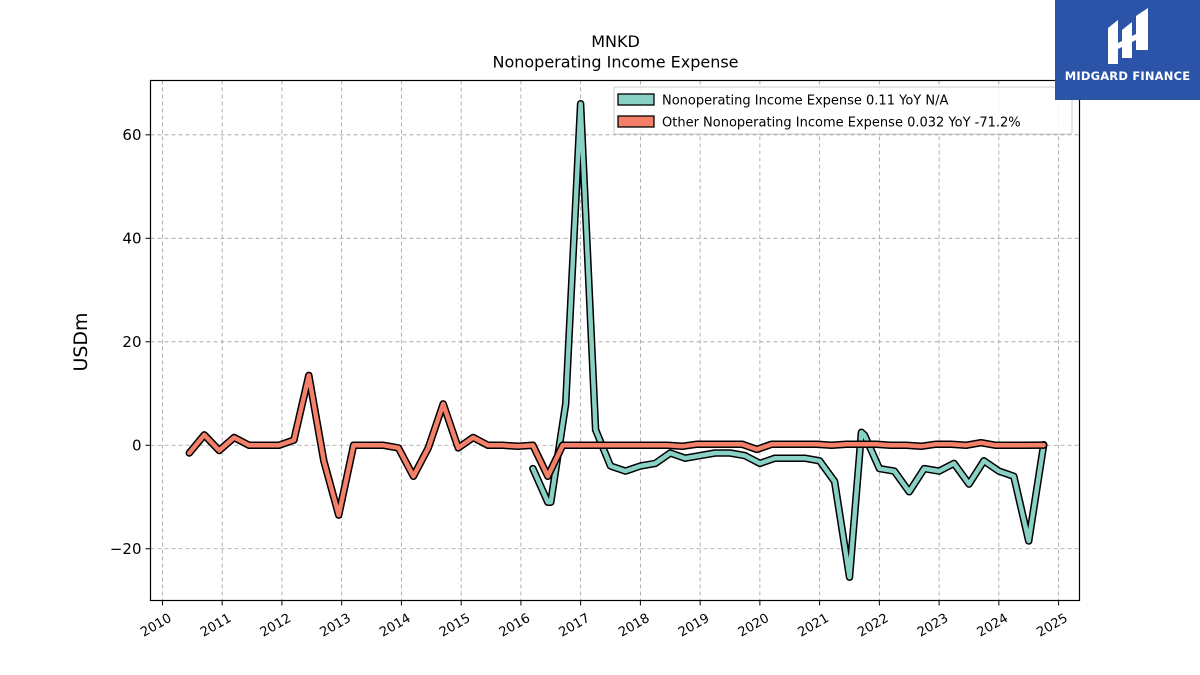 The image size is (1200, 675). What do you see at coordinates (636, 121) in the screenshot?
I see `legend-swatch-other-nonoperating` at bounding box center [636, 121].